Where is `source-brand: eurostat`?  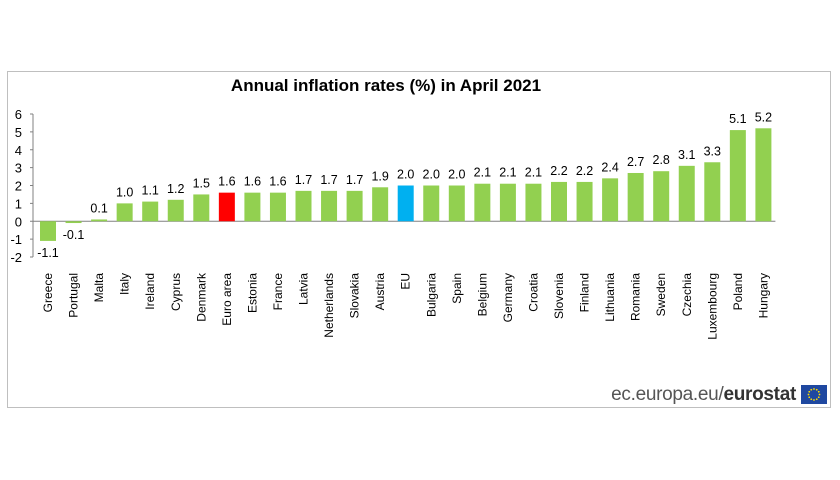 source-brand: eurostat is located at coordinates (759, 394).